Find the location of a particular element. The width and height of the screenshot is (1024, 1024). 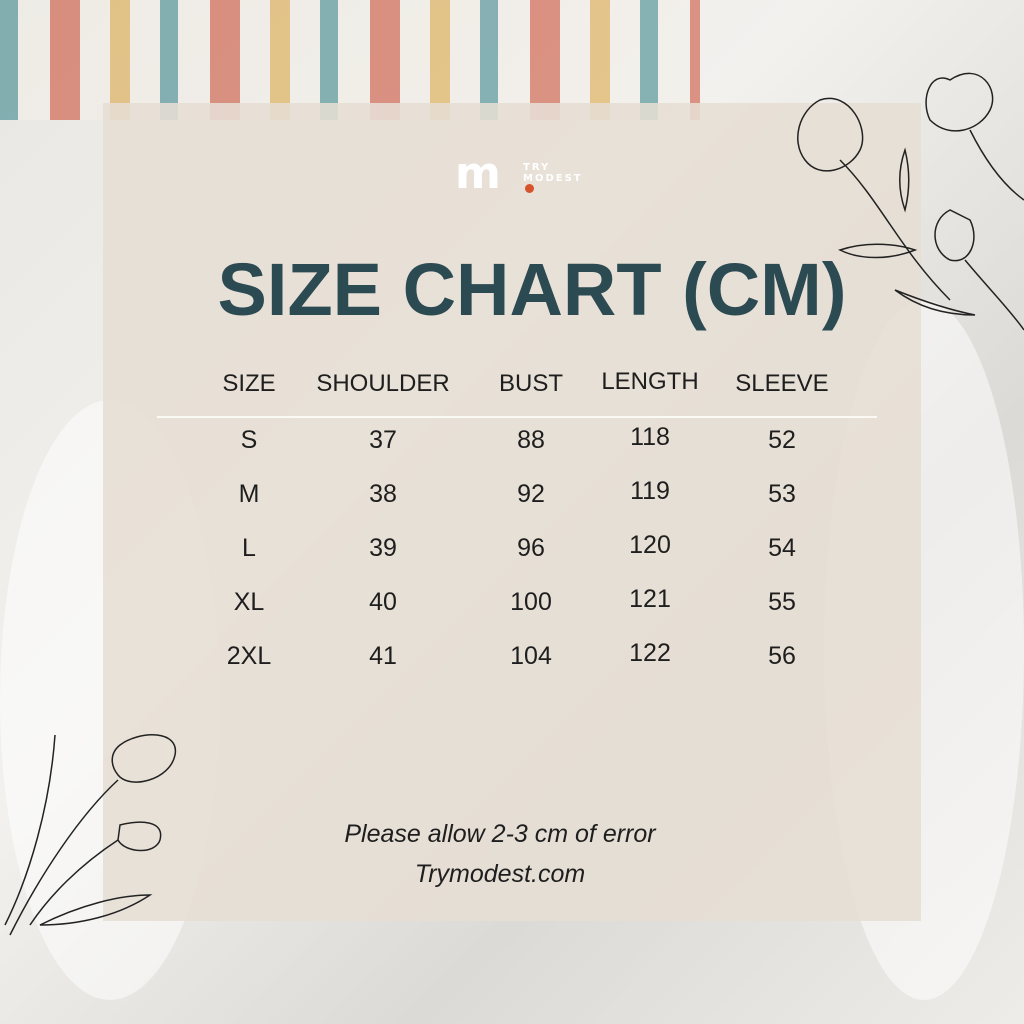

table-cell: 40 is located at coordinates (383, 602).